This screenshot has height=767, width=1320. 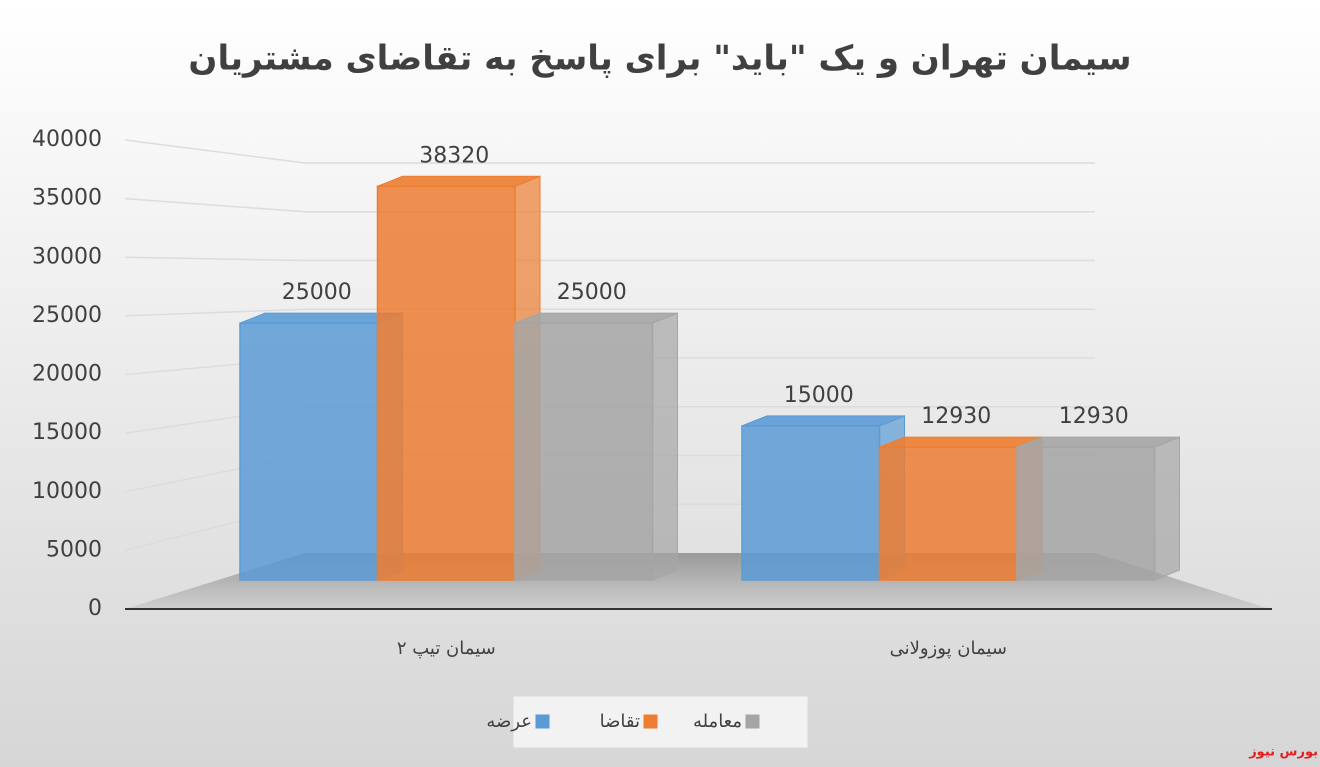 I want to click on x-tick-label: سیمان تیپ ۲, so click(x=446, y=648).